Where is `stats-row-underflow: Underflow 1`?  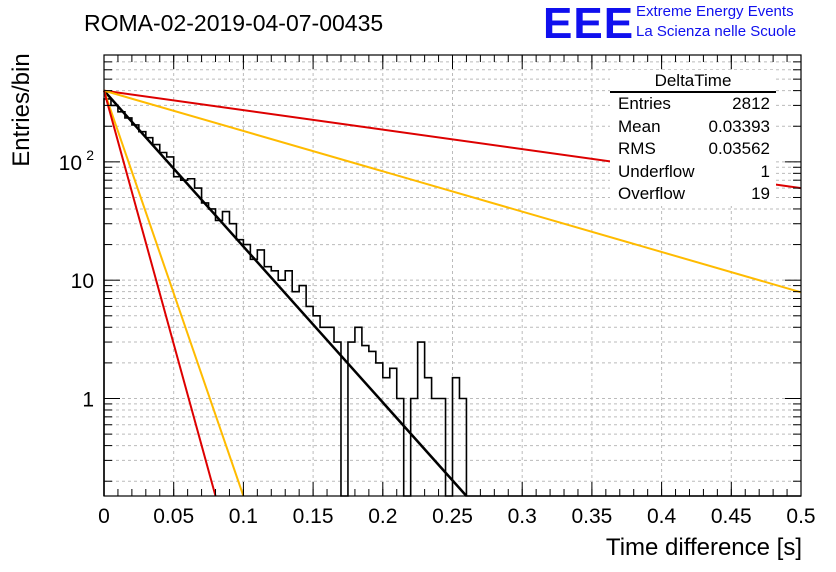 stats-row-underflow: Underflow 1 is located at coordinates (693, 172).